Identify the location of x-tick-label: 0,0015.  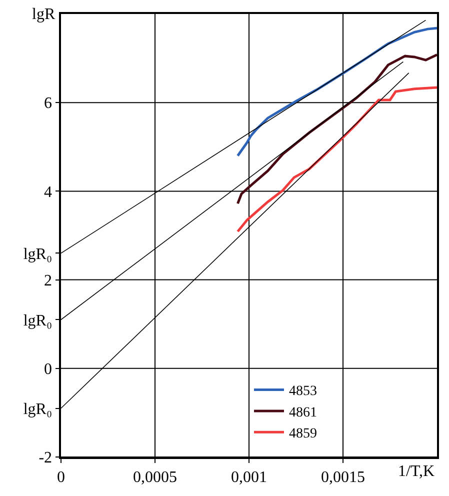
(343, 477).